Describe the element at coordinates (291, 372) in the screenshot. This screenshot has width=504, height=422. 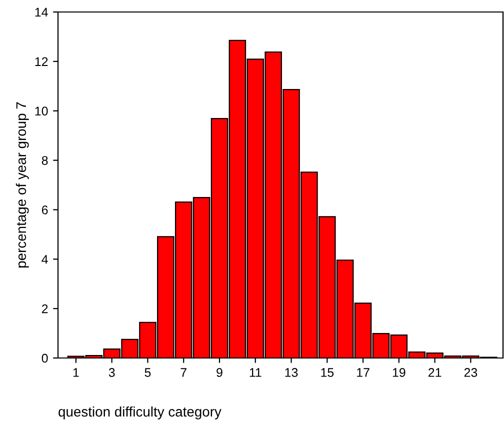
I see `x-tick-label: 13` at that location.